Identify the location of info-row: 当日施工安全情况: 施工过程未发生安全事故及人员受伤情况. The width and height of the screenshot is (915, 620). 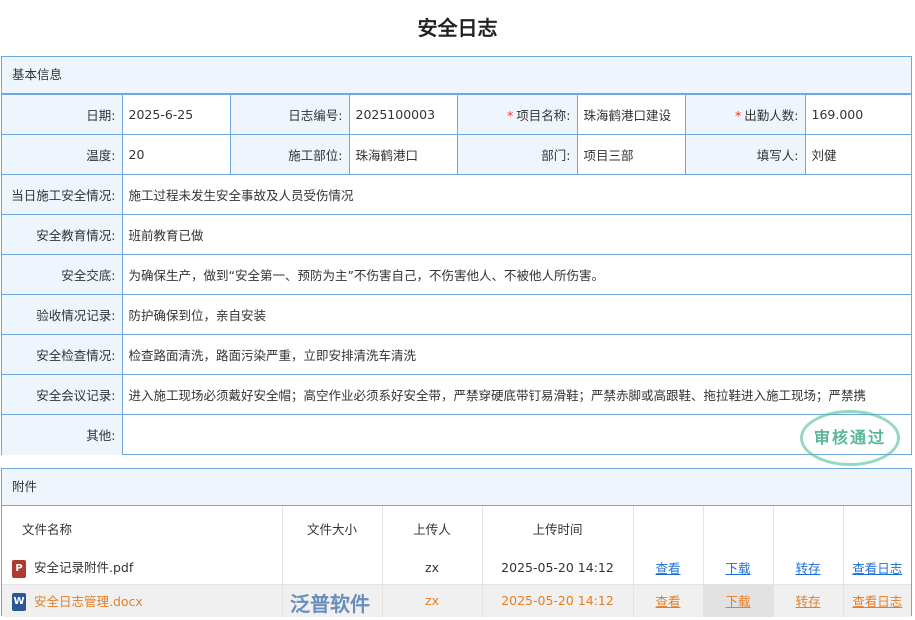
(456, 194).